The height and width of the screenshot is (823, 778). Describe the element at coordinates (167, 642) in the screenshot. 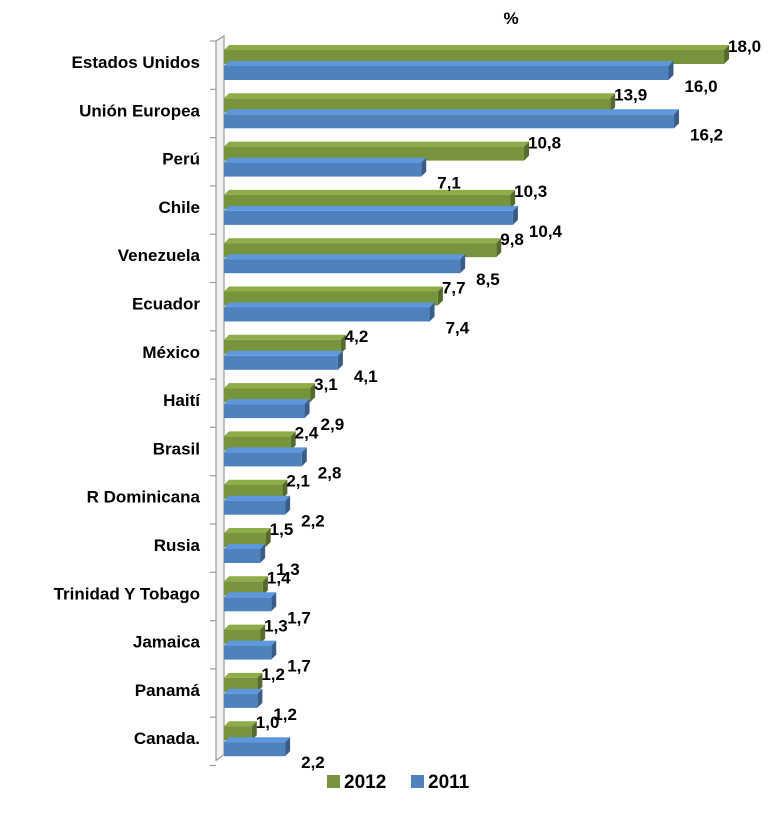

I see `category-label: Jamaica` at that location.